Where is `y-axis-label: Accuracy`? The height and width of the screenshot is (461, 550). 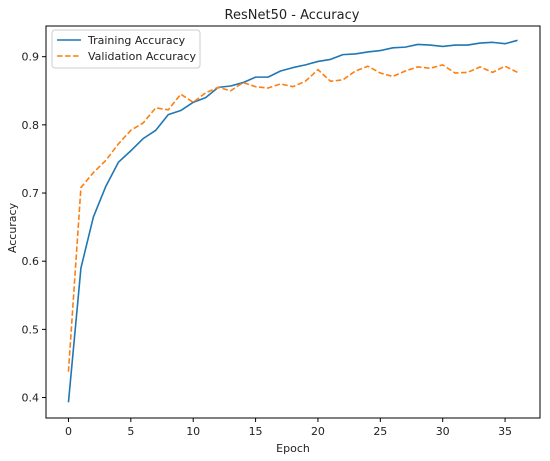 y-axis-label: Accuracy is located at coordinates (12, 227).